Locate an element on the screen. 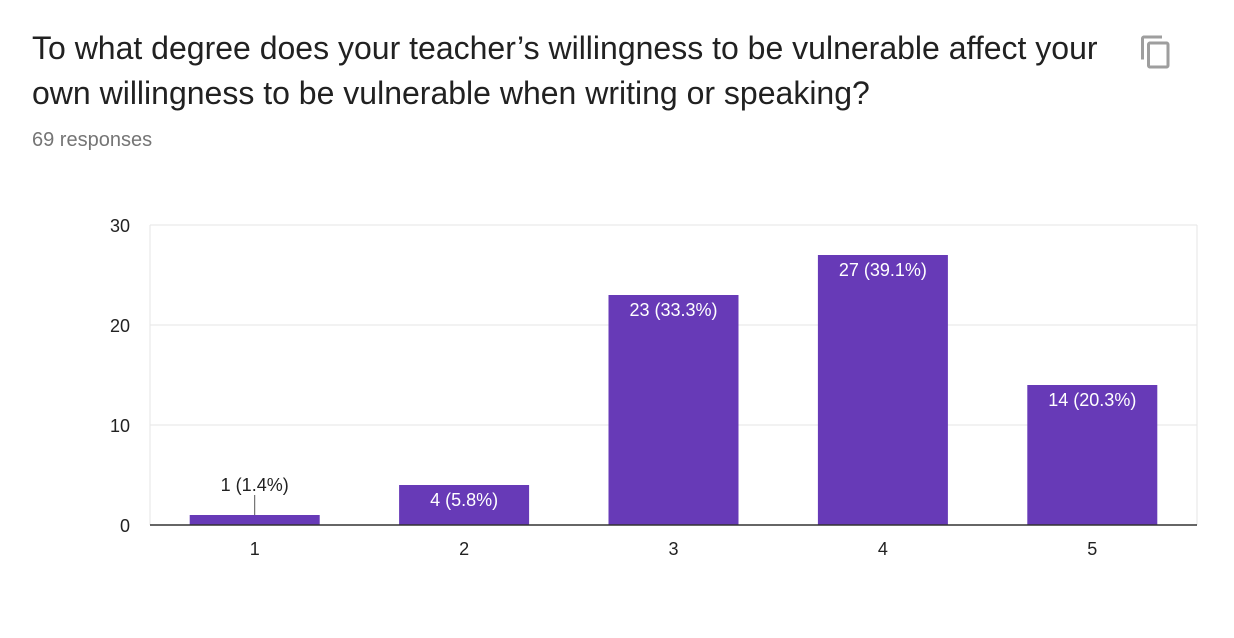 Image resolution: width=1234 pixels, height=638 pixels. x-tick-label: 5 is located at coordinates (1092, 549).